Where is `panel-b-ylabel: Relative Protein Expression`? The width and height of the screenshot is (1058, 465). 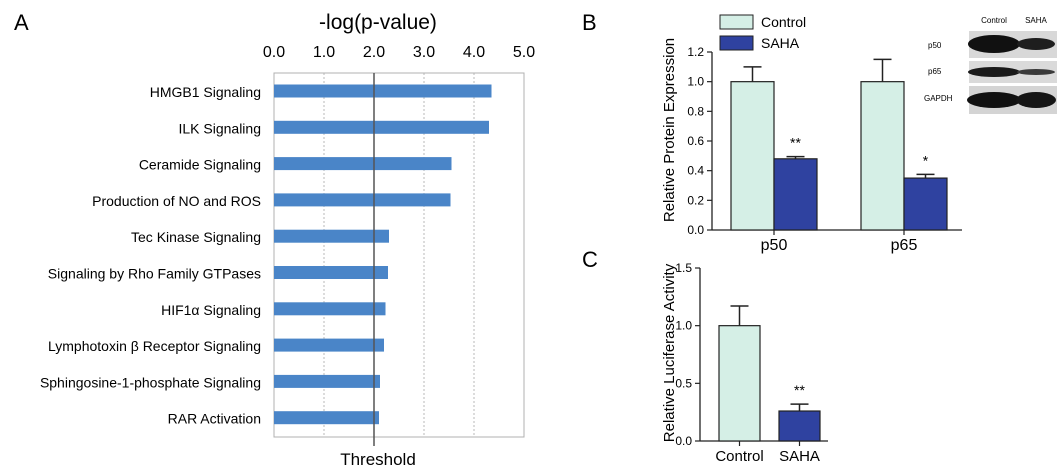
panel-b-ylabel: Relative Protein Expression is located at coordinates (669, 130).